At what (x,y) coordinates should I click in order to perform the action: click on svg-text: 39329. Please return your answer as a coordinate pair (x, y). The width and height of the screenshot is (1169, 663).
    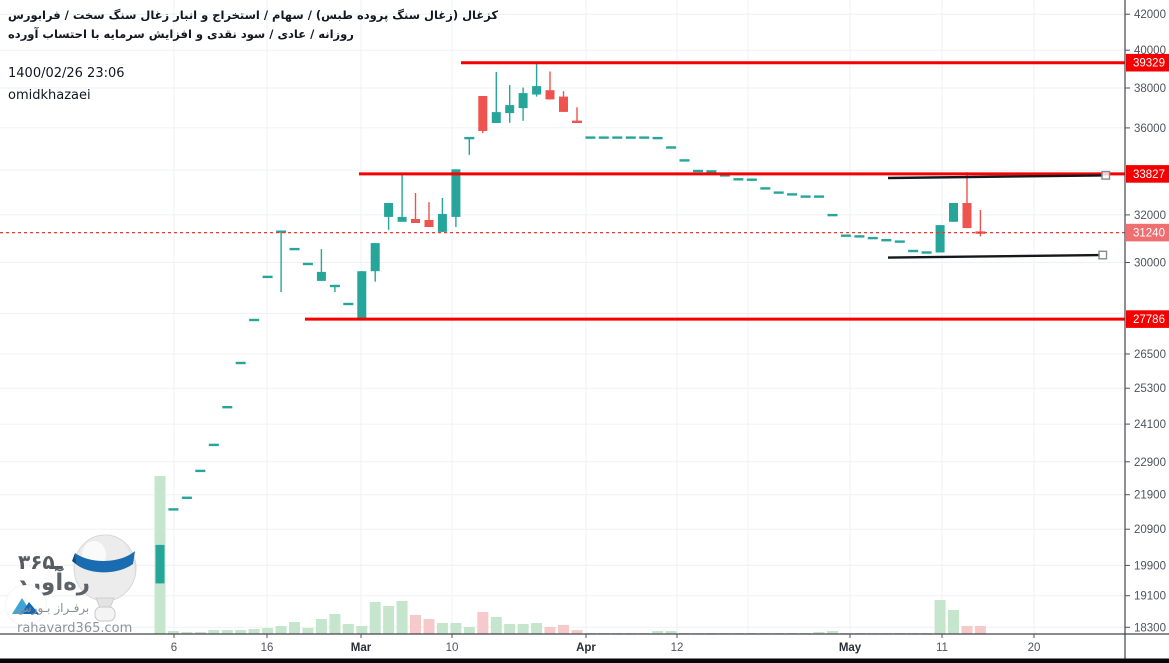
    Looking at the image, I should click on (1149, 64).